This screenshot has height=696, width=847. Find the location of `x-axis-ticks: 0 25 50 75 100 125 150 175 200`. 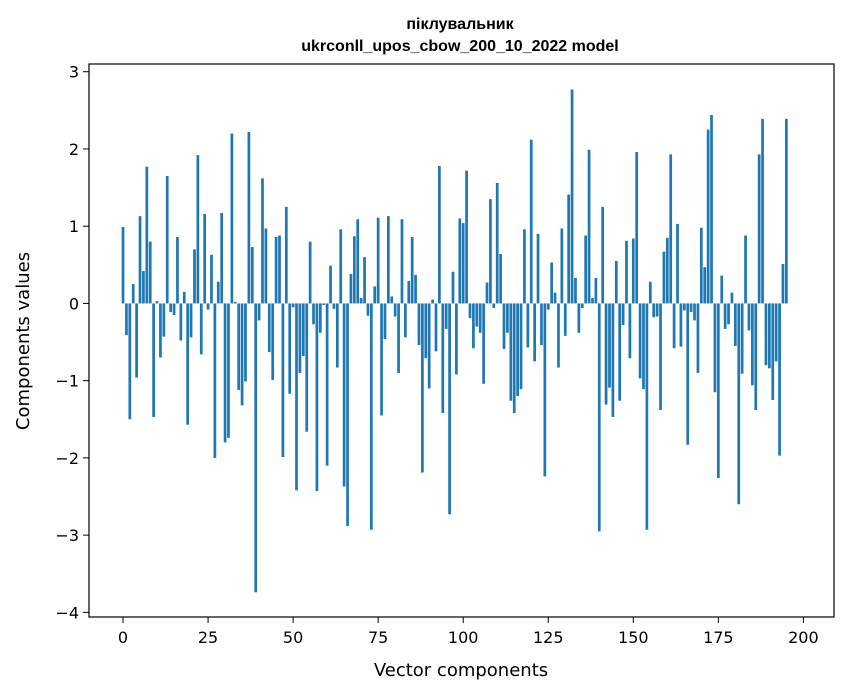

x-axis-ticks: 0 25 50 75 100 125 150 175 200 is located at coordinates (468, 632).